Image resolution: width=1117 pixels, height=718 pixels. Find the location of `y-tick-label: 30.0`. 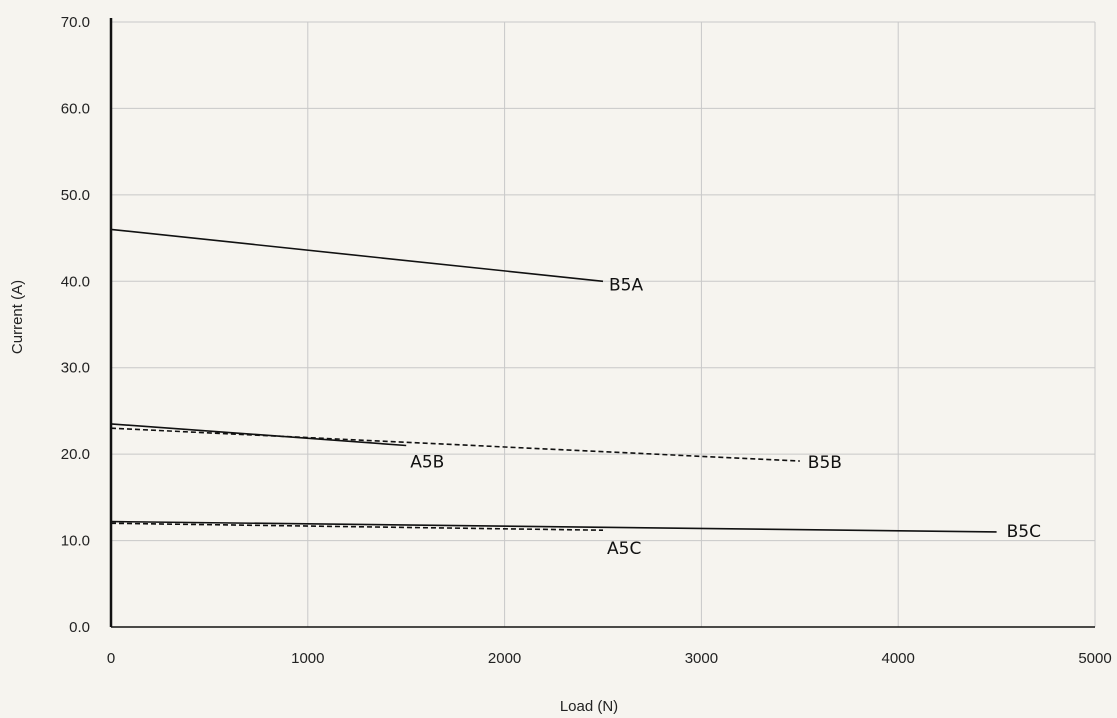

y-tick-label: 30.0 is located at coordinates (75, 368).